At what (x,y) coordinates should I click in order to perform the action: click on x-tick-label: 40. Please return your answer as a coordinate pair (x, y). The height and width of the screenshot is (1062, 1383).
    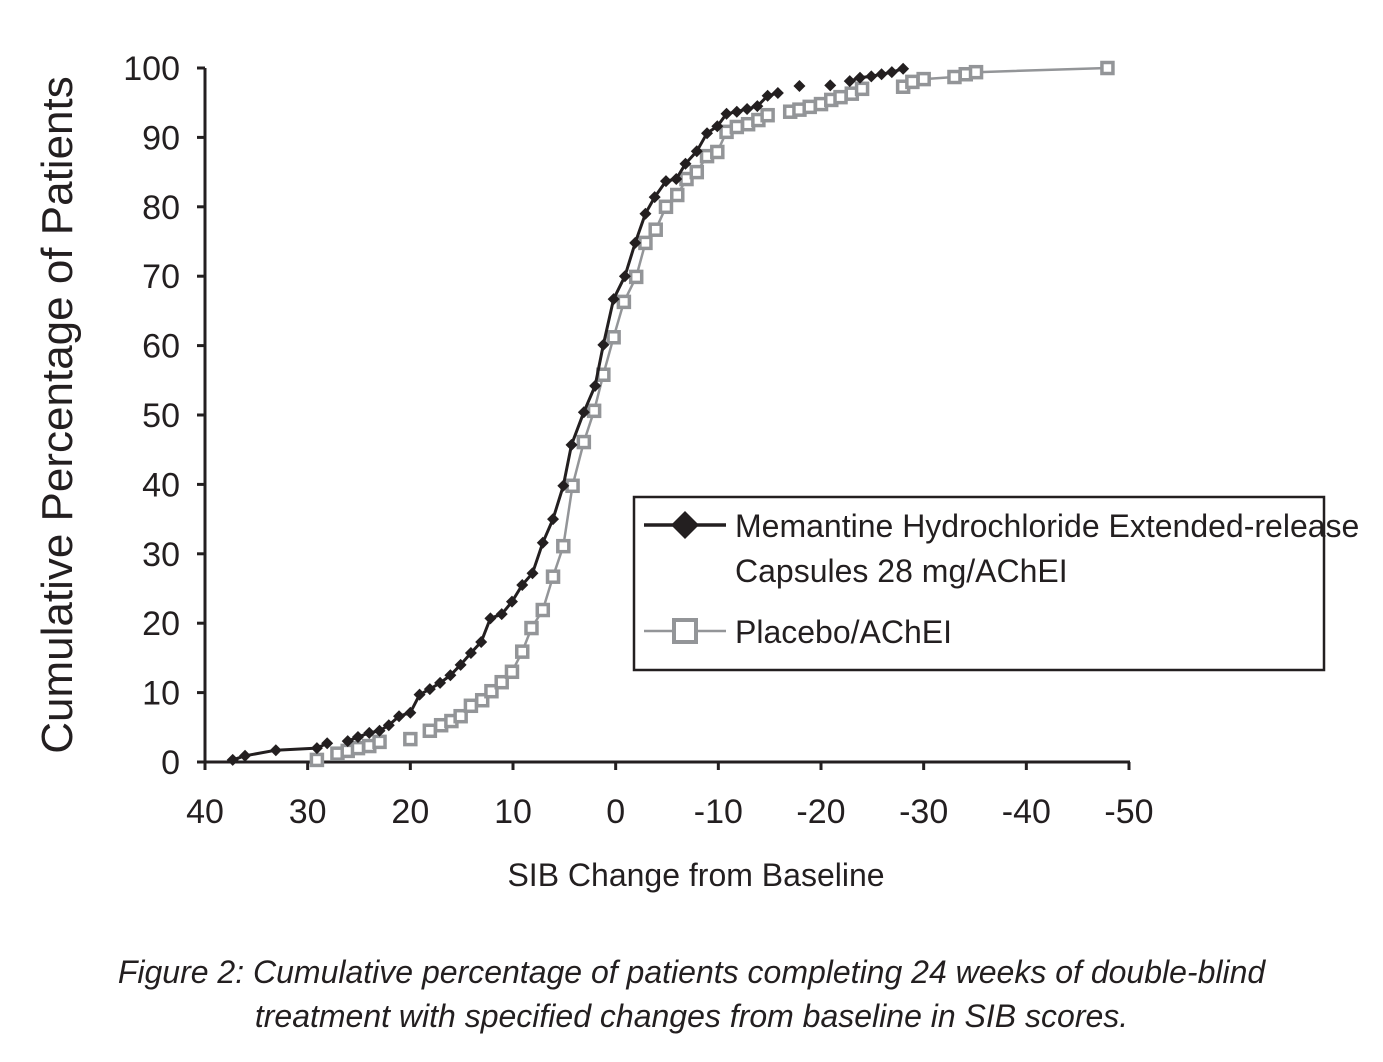
    Looking at the image, I should click on (205, 812).